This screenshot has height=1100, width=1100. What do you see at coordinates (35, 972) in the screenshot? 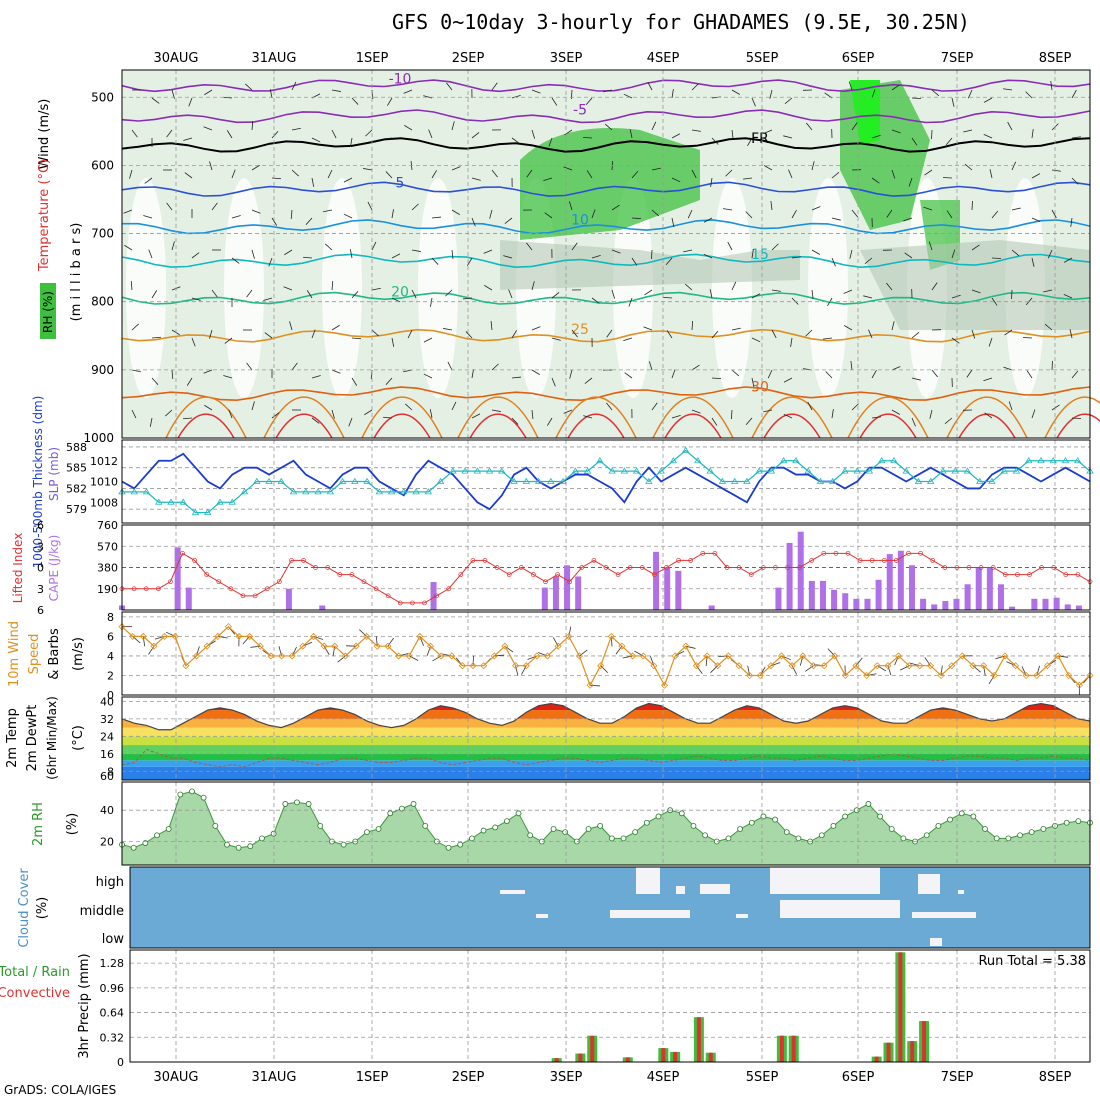
I see `ylabel-precip-total: Total / Rain` at bounding box center [35, 972].